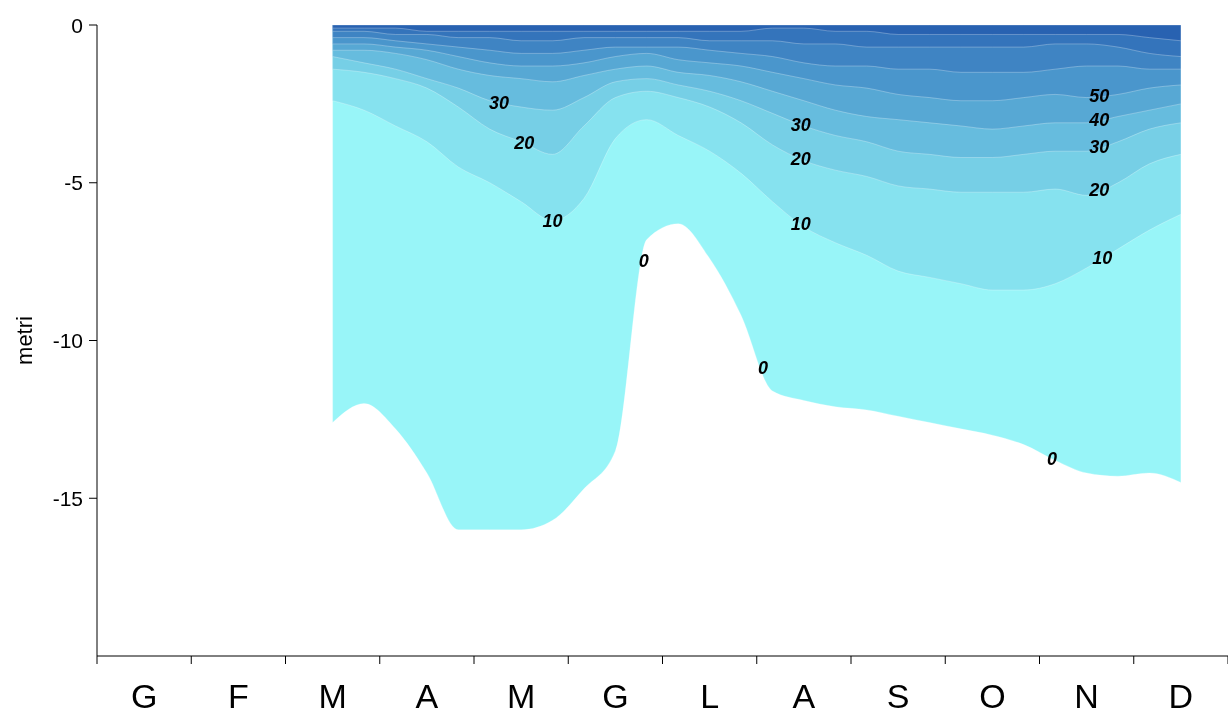 This screenshot has height=724, width=1228. I want to click on x-tick-label: S, so click(898, 696).